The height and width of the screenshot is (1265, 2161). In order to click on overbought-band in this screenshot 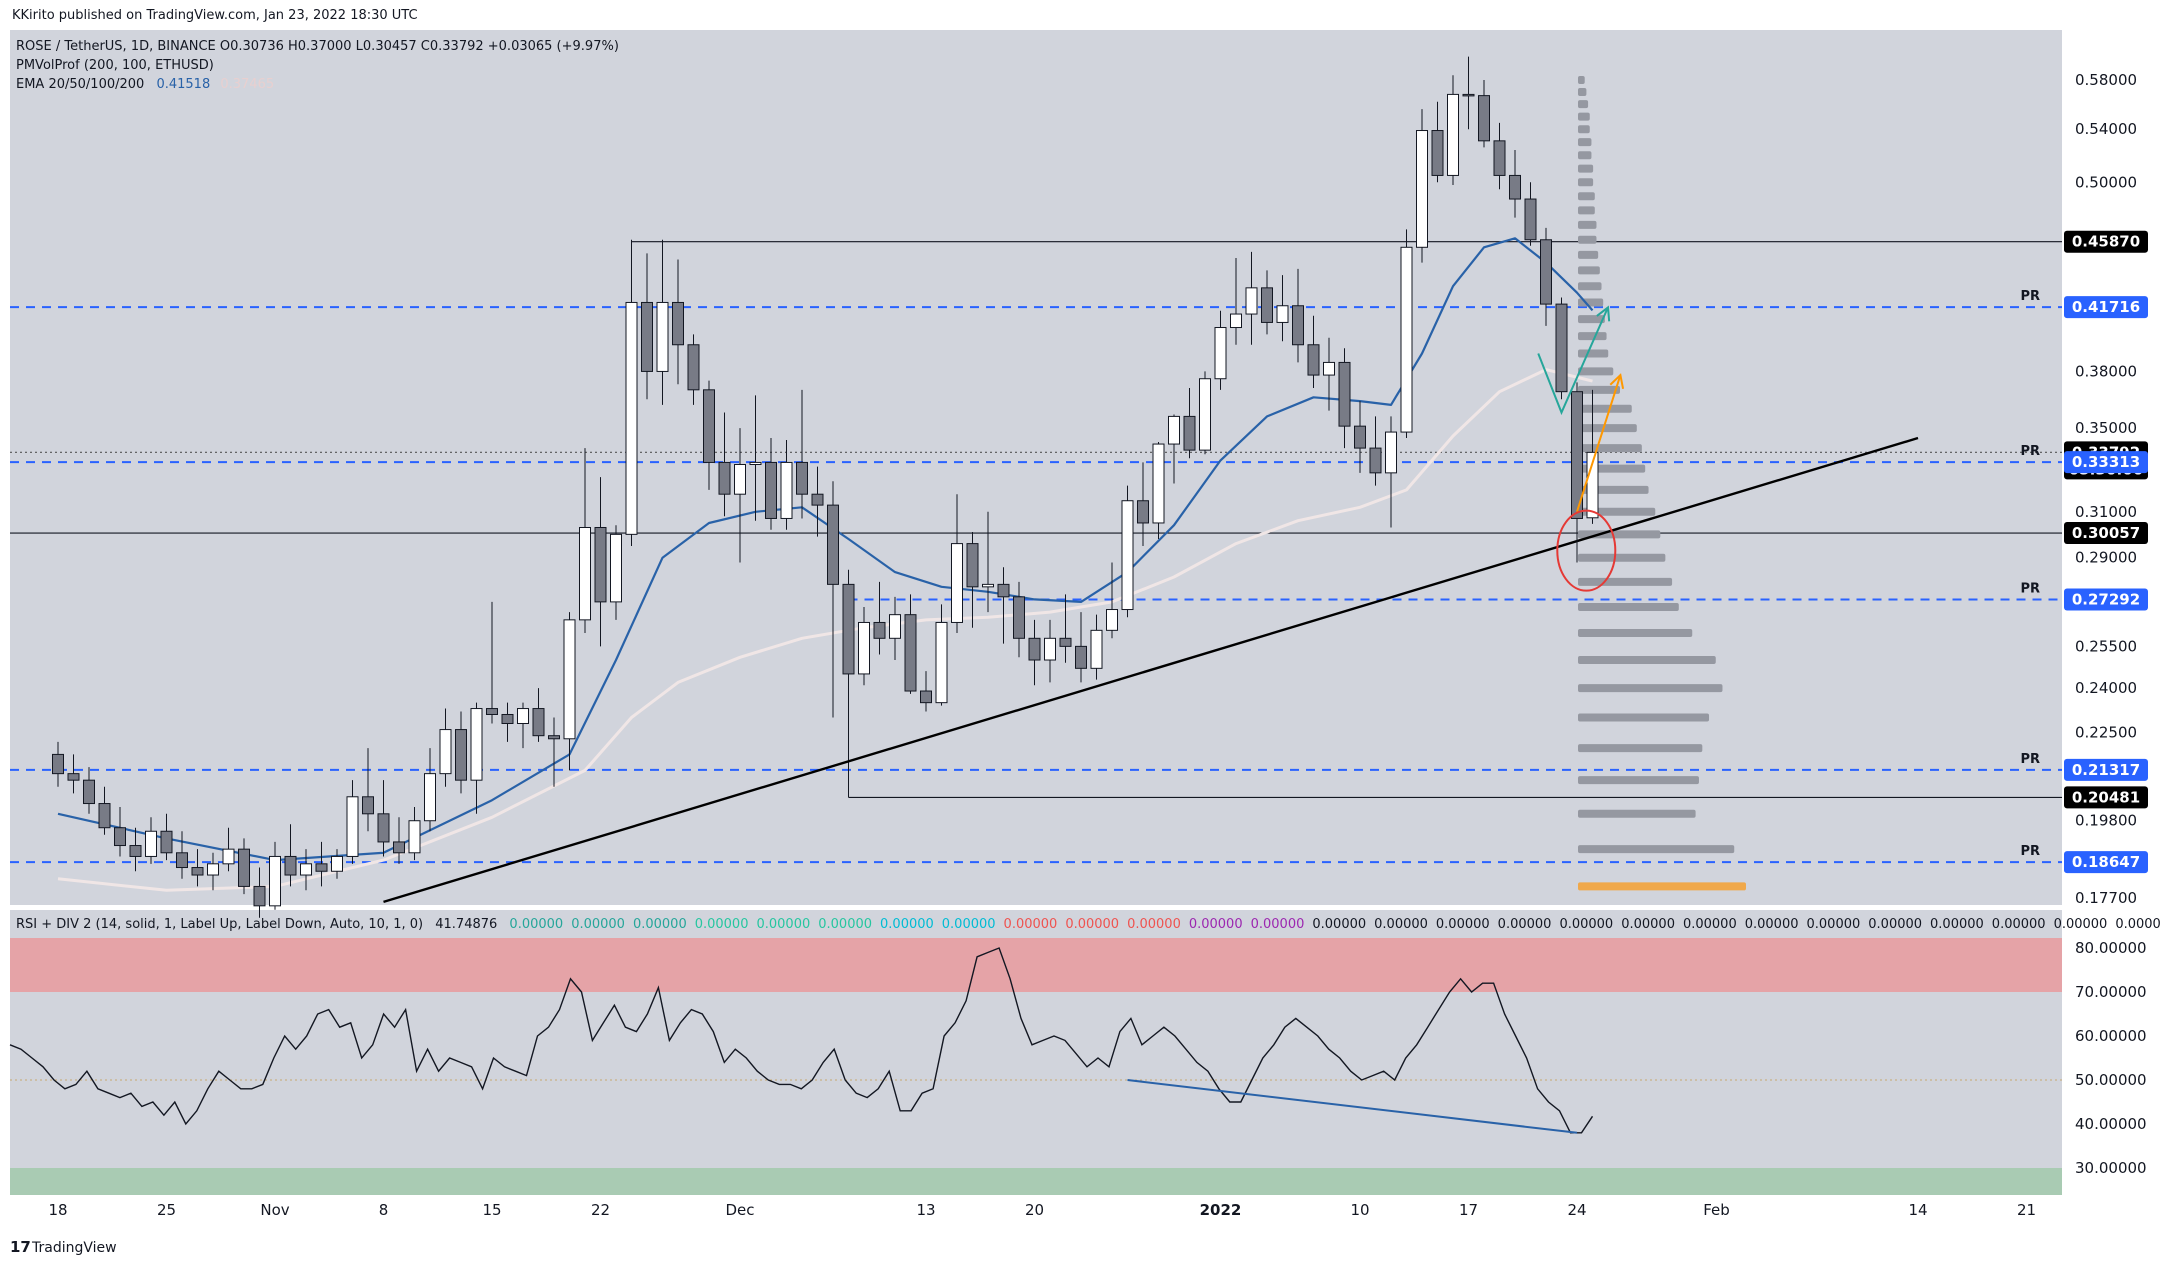, I will do `click(1036, 965)`.